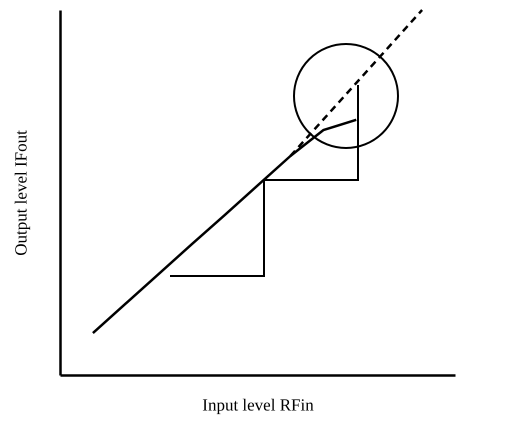 The width and height of the screenshot is (526, 423). I want to click on y-axis-title: Output level IFout, so click(21, 193).